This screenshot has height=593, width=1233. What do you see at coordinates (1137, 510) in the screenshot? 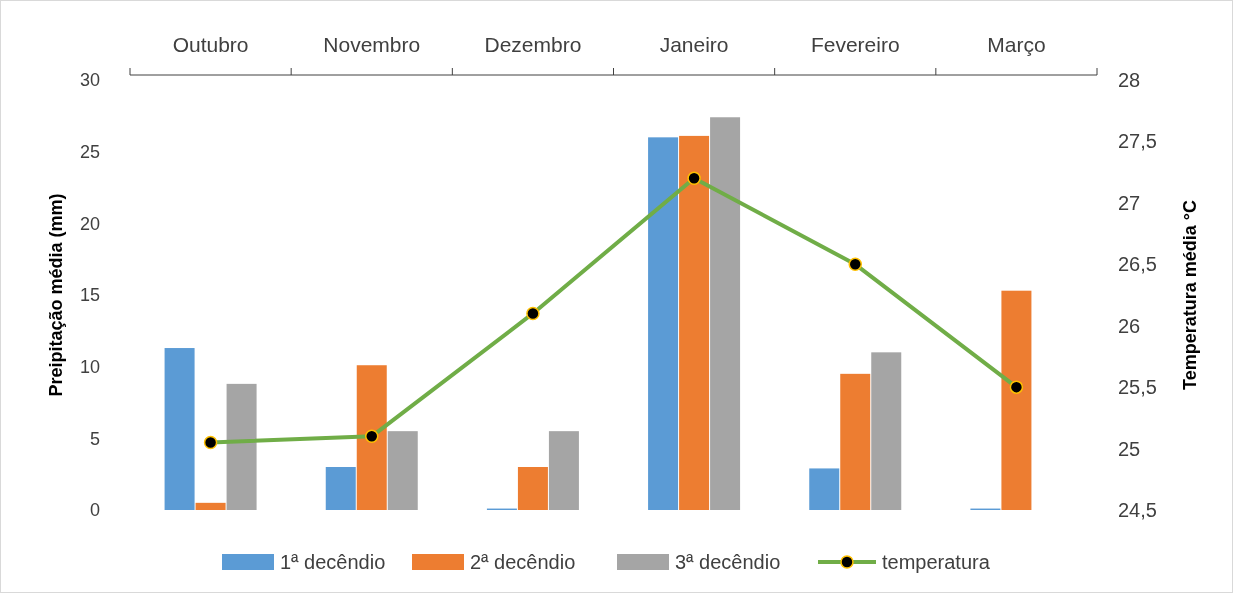
I see `y2-tick-label: 24,5` at bounding box center [1137, 510].